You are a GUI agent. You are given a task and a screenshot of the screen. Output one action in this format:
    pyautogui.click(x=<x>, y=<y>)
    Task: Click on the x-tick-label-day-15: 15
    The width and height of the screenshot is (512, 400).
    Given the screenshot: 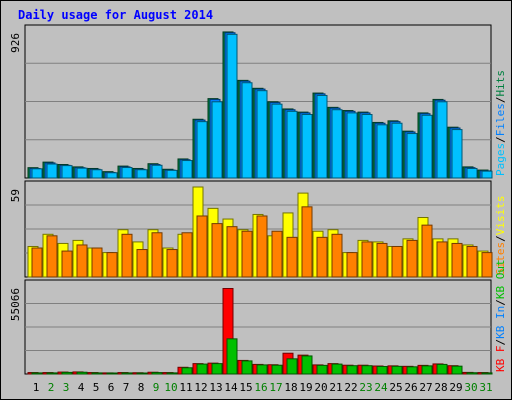 What is the action you would take?
    pyautogui.click(x=245, y=387)
    